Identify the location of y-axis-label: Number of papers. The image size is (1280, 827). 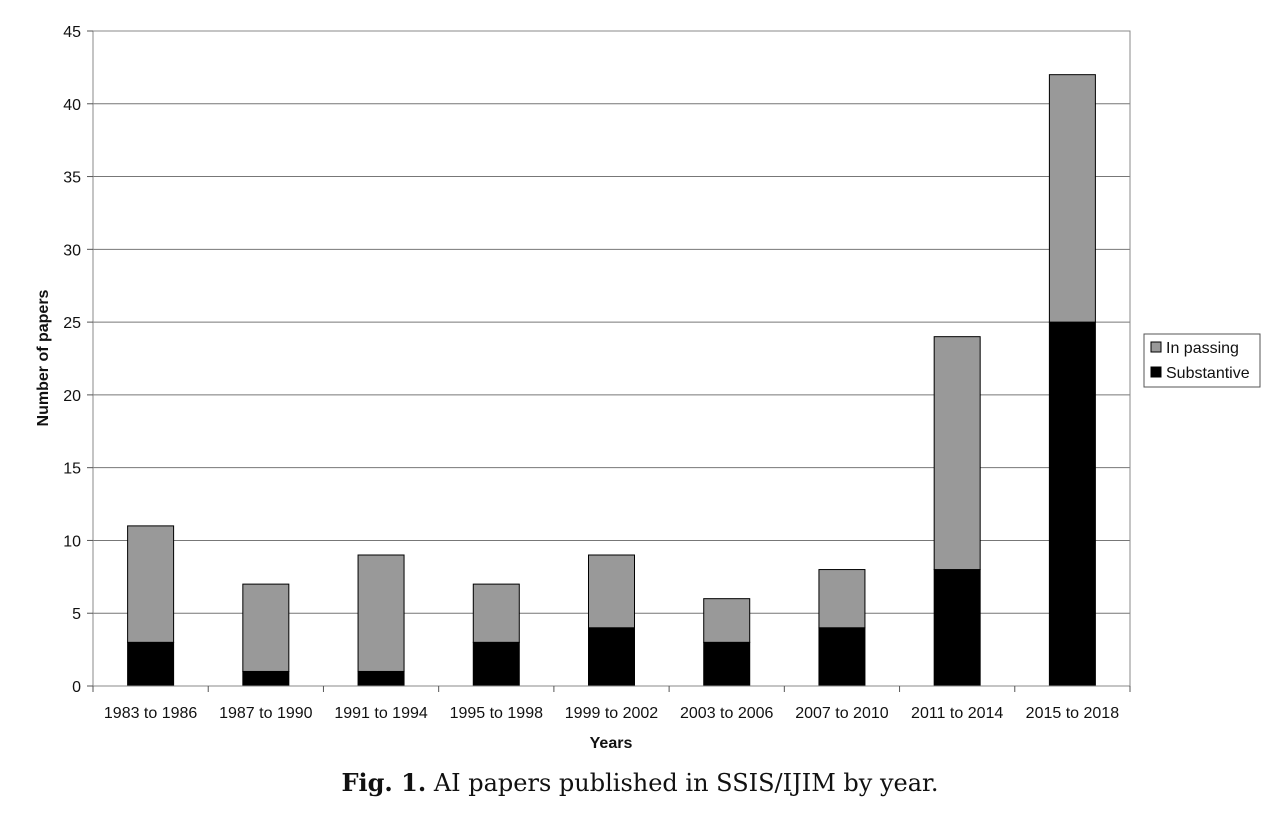
(43, 357).